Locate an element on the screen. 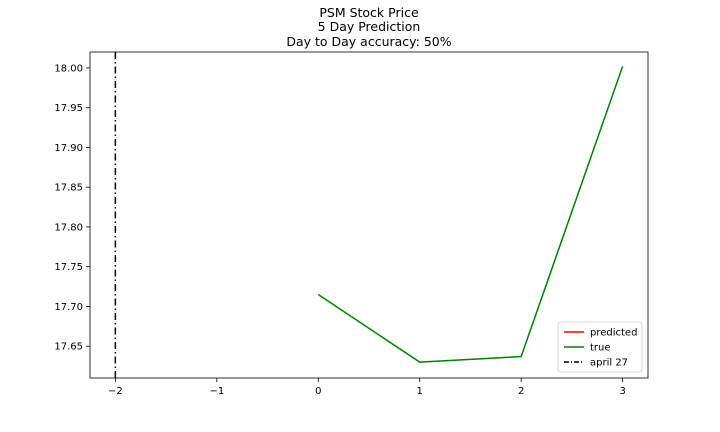 The height and width of the screenshot is (432, 720). x-tick-label: −1 is located at coordinates (216, 391).